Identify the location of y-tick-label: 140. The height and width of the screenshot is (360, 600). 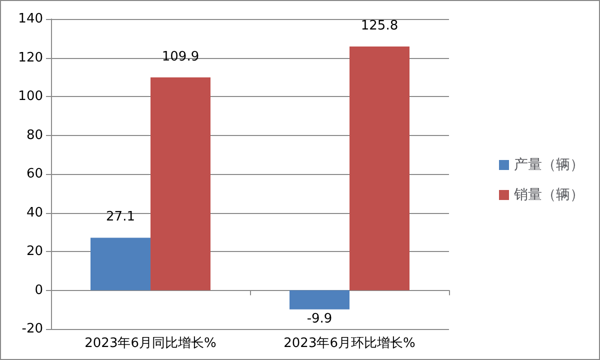
(30, 19).